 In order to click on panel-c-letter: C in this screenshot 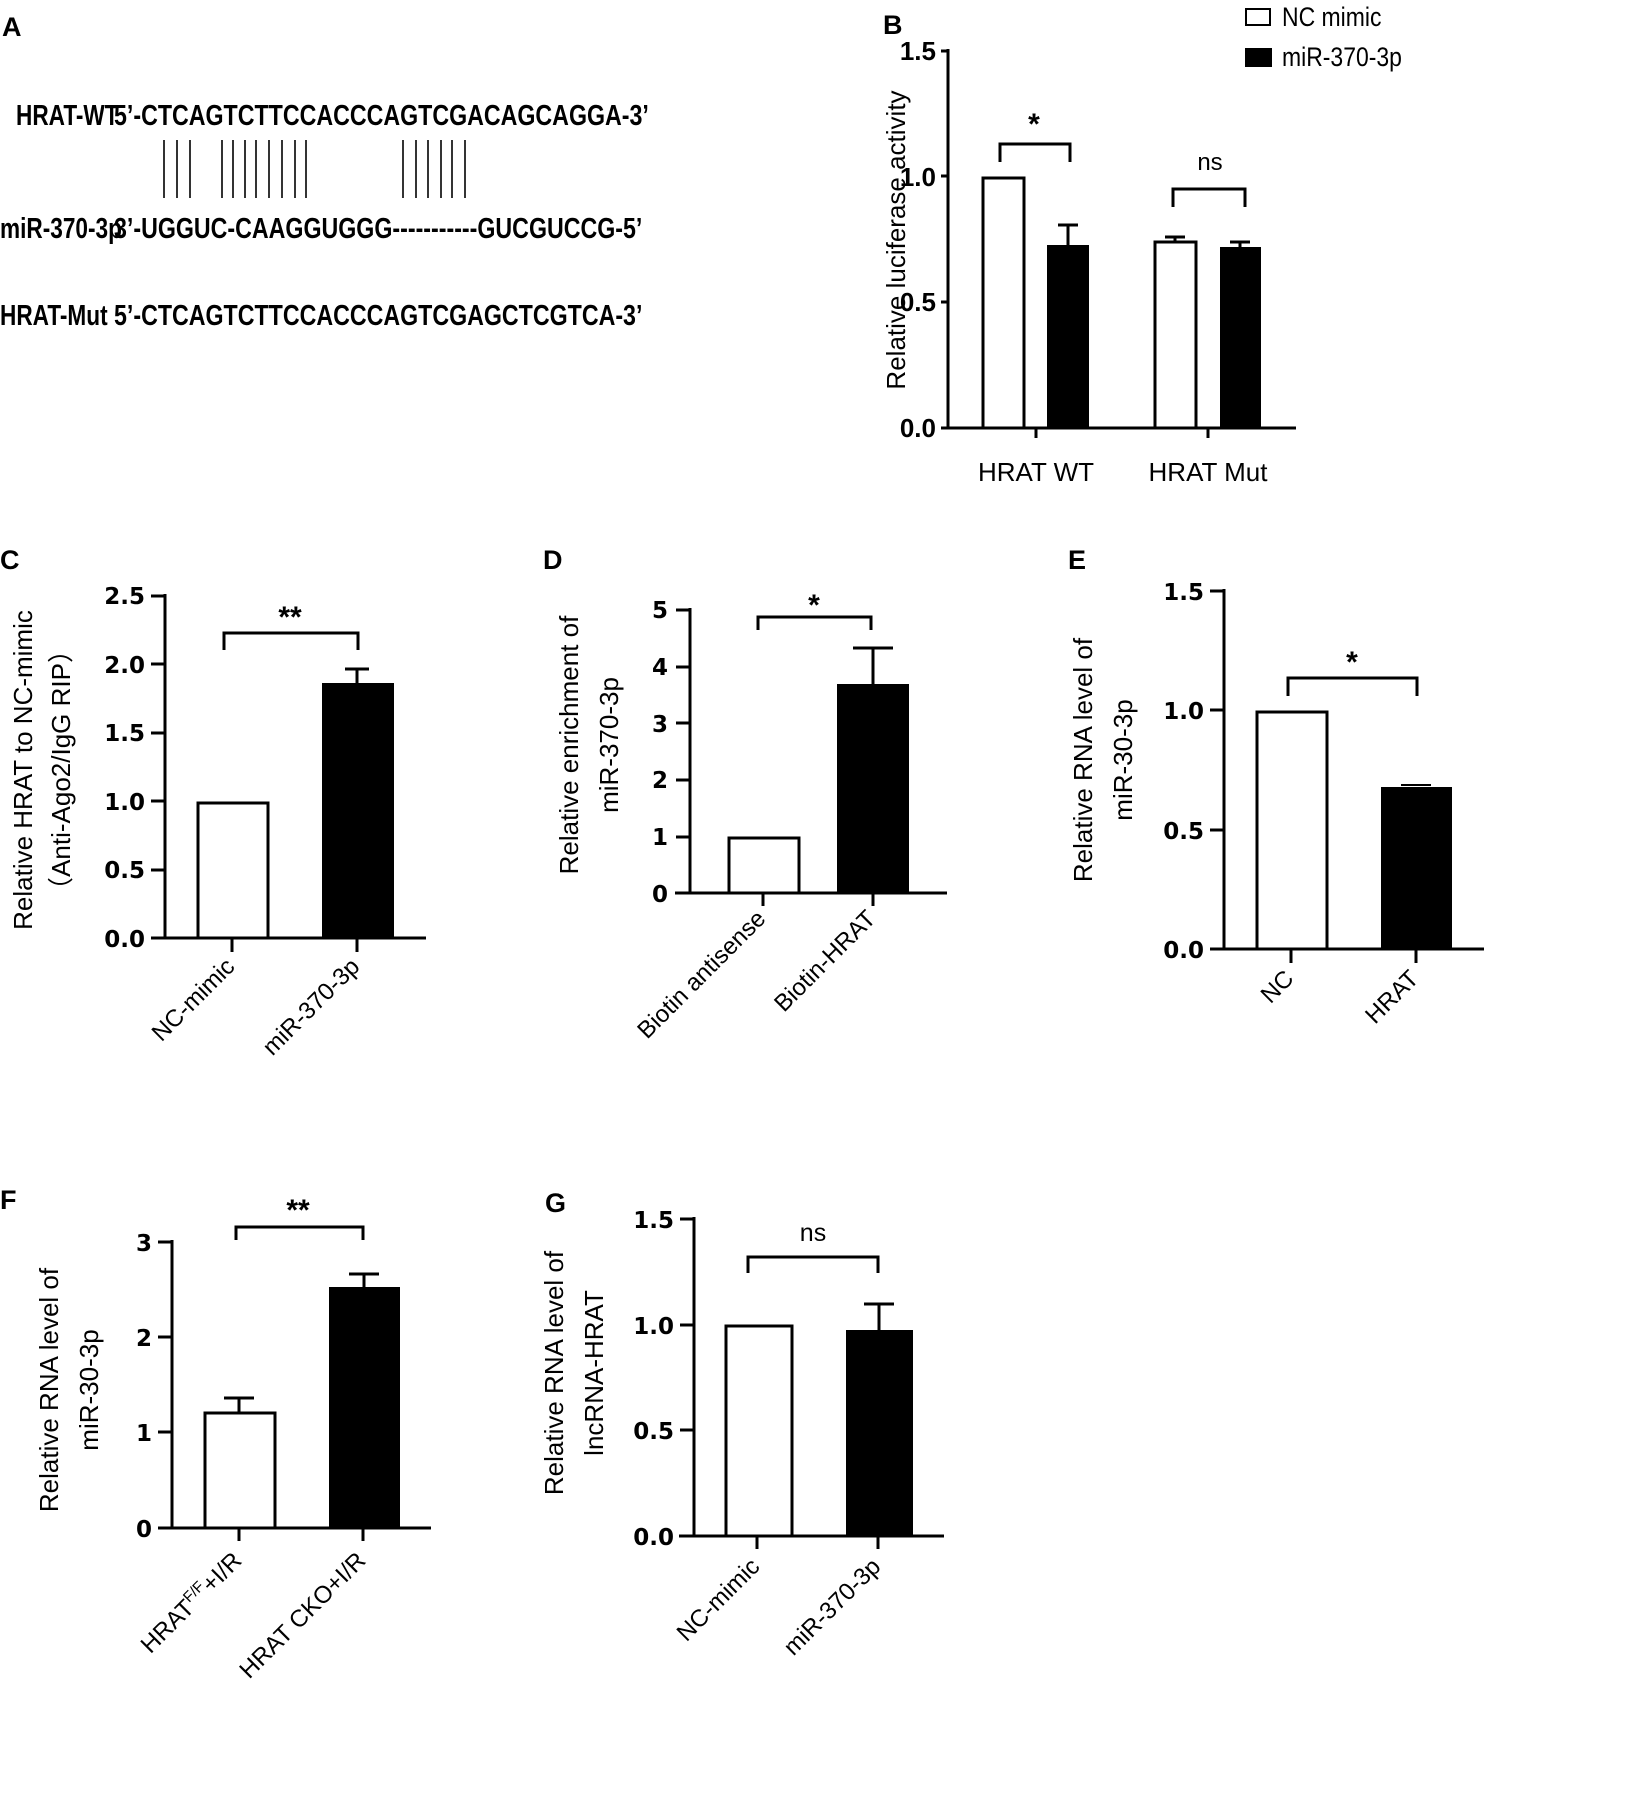, I will do `click(10, 560)`.